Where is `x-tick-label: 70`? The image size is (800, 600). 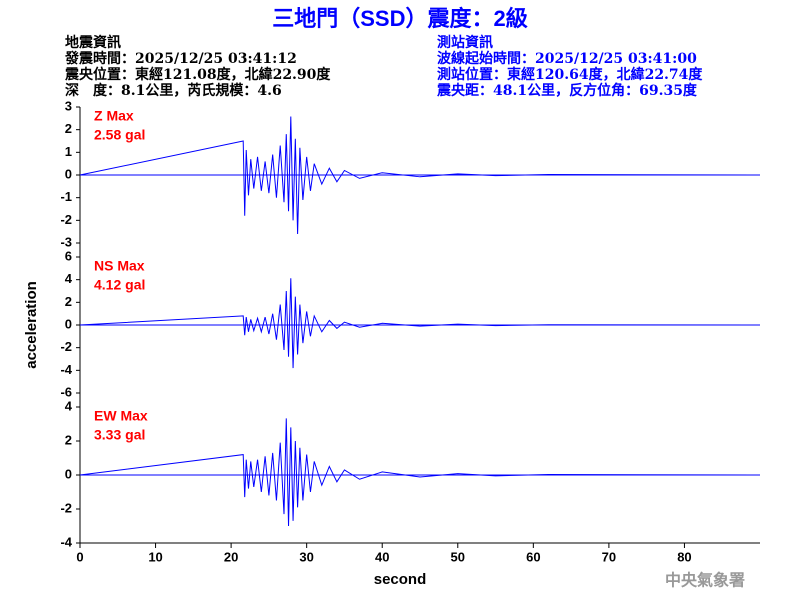
x-tick-label: 70 is located at coordinates (609, 556).